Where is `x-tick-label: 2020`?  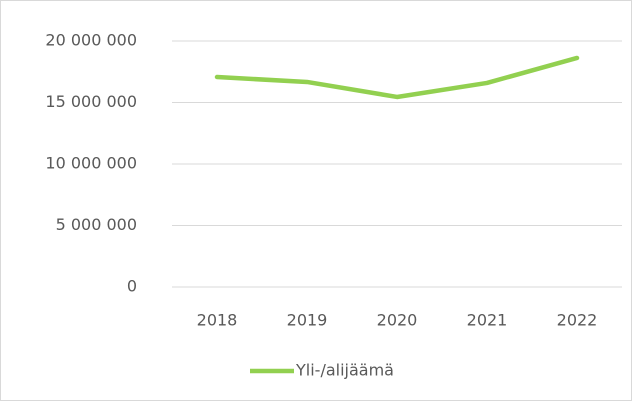
x-tick-label: 2020 is located at coordinates (397, 320).